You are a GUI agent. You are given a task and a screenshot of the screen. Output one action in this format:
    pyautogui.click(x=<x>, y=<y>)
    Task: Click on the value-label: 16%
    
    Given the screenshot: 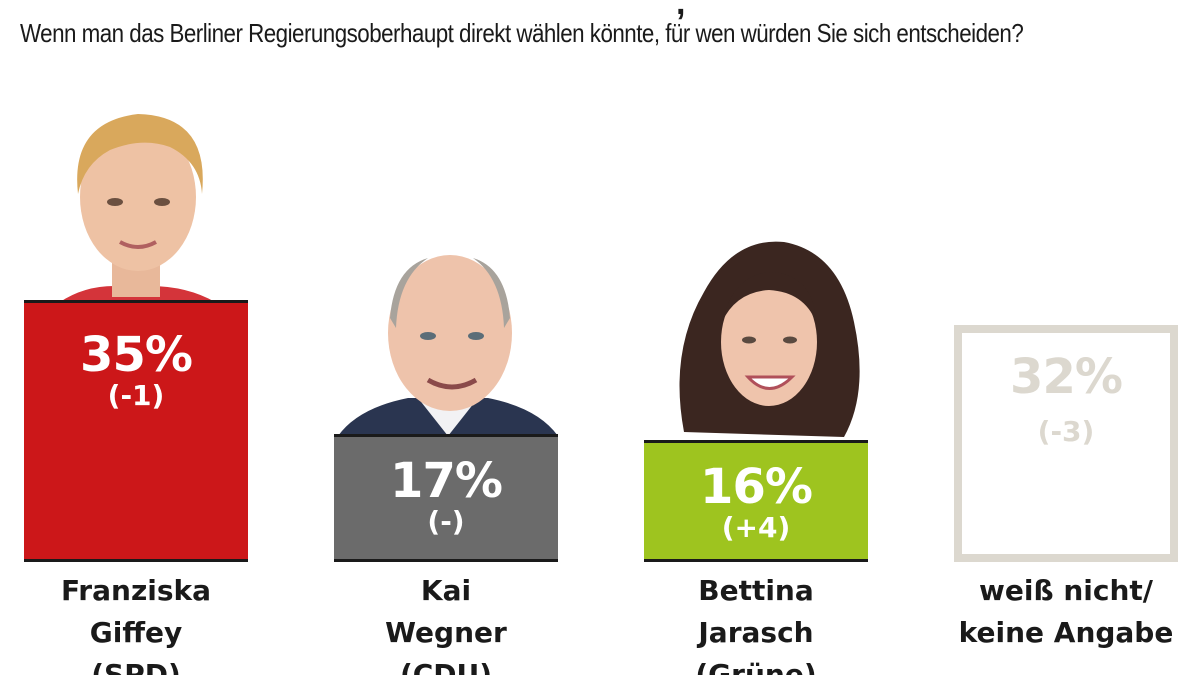 What is the action you would take?
    pyautogui.click(x=756, y=487)
    